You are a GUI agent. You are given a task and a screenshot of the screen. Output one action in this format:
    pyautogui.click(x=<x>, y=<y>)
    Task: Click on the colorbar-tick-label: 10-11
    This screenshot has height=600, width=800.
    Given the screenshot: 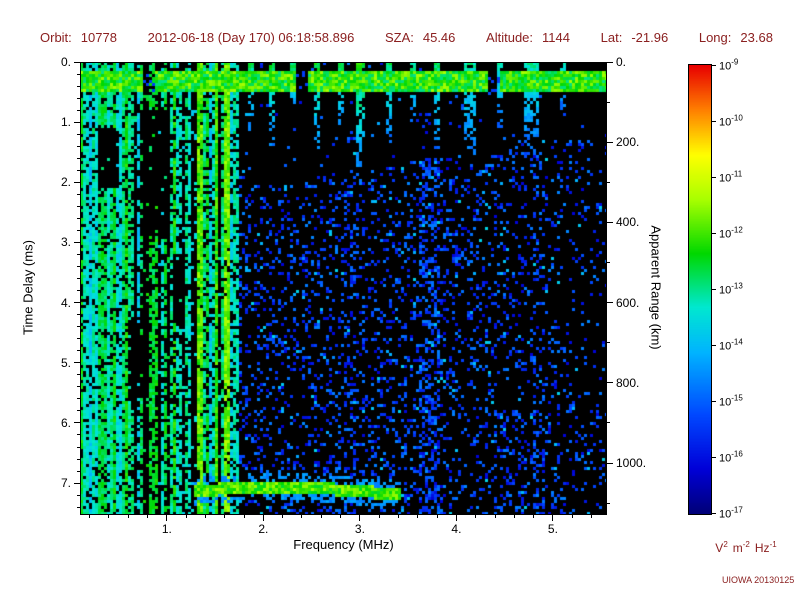 What is the action you would take?
    pyautogui.click(x=731, y=177)
    